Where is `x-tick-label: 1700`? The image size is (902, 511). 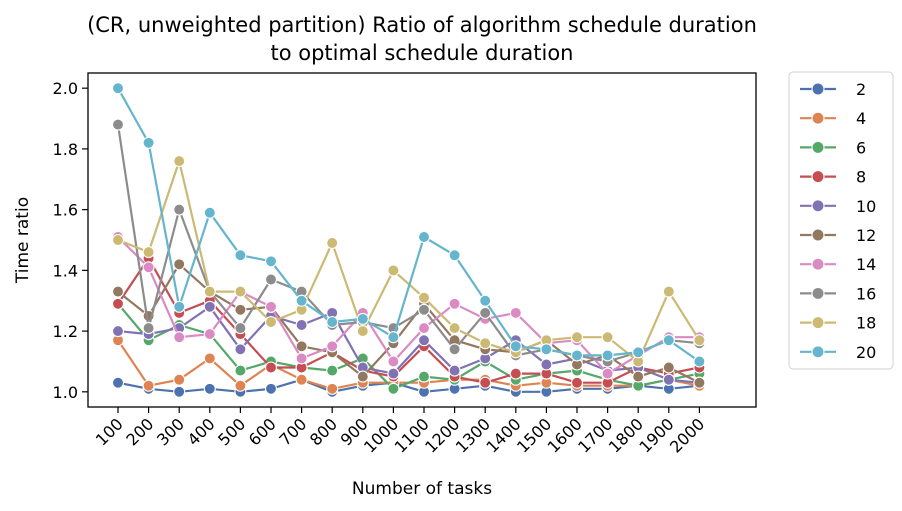 x-tick-label: 1700 is located at coordinates (595, 435).